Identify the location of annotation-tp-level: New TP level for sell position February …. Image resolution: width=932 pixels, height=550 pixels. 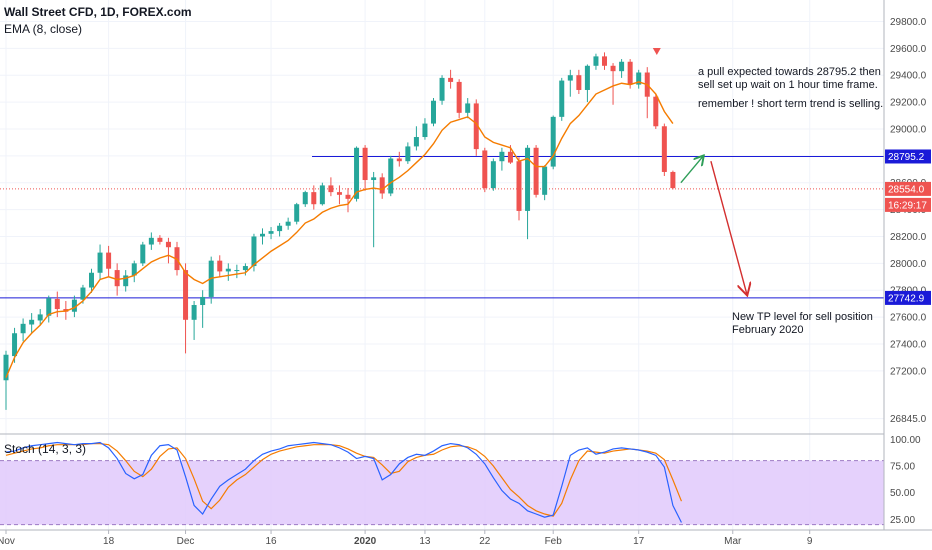
(802, 324).